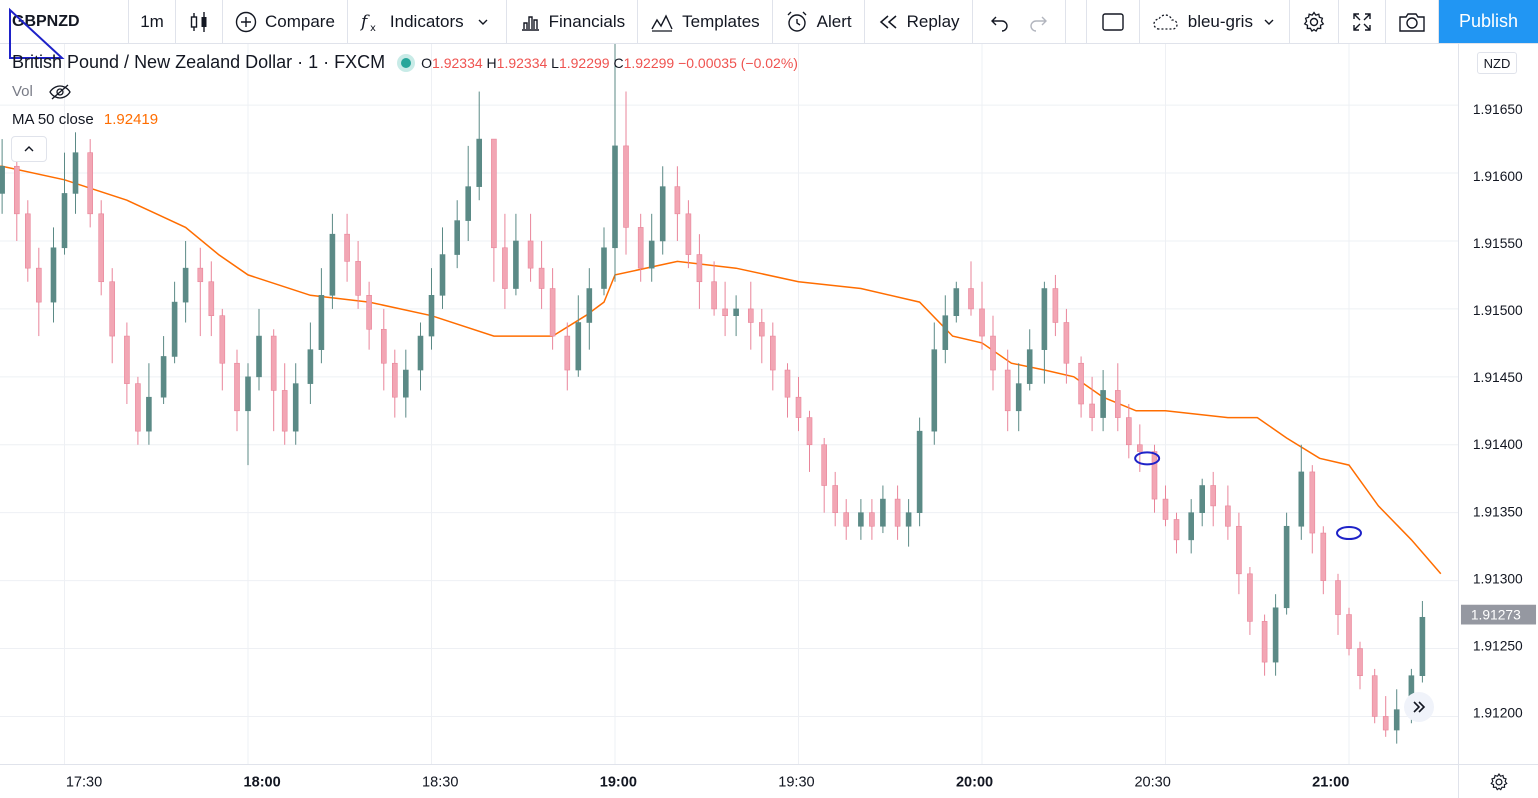 This screenshot has width=1538, height=798. What do you see at coordinates (41, 91) in the screenshot?
I see `volume-legend-row: Vol` at bounding box center [41, 91].